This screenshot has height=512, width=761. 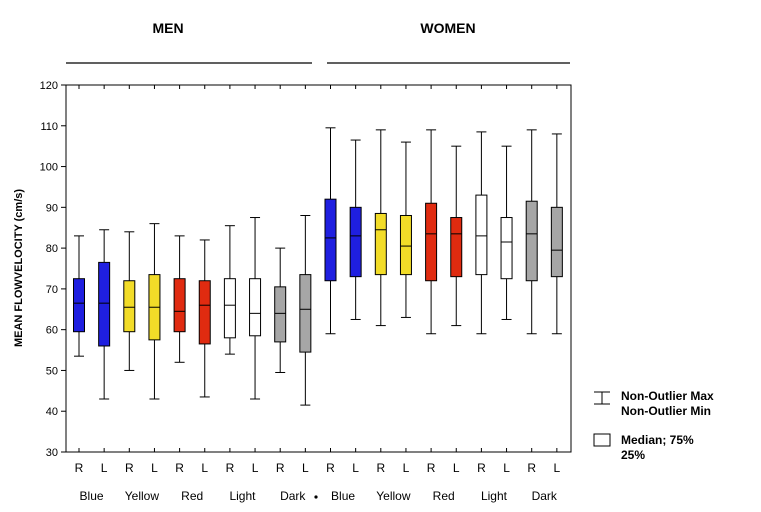 I want to click on box-women-yellow-l, so click(x=405, y=229).